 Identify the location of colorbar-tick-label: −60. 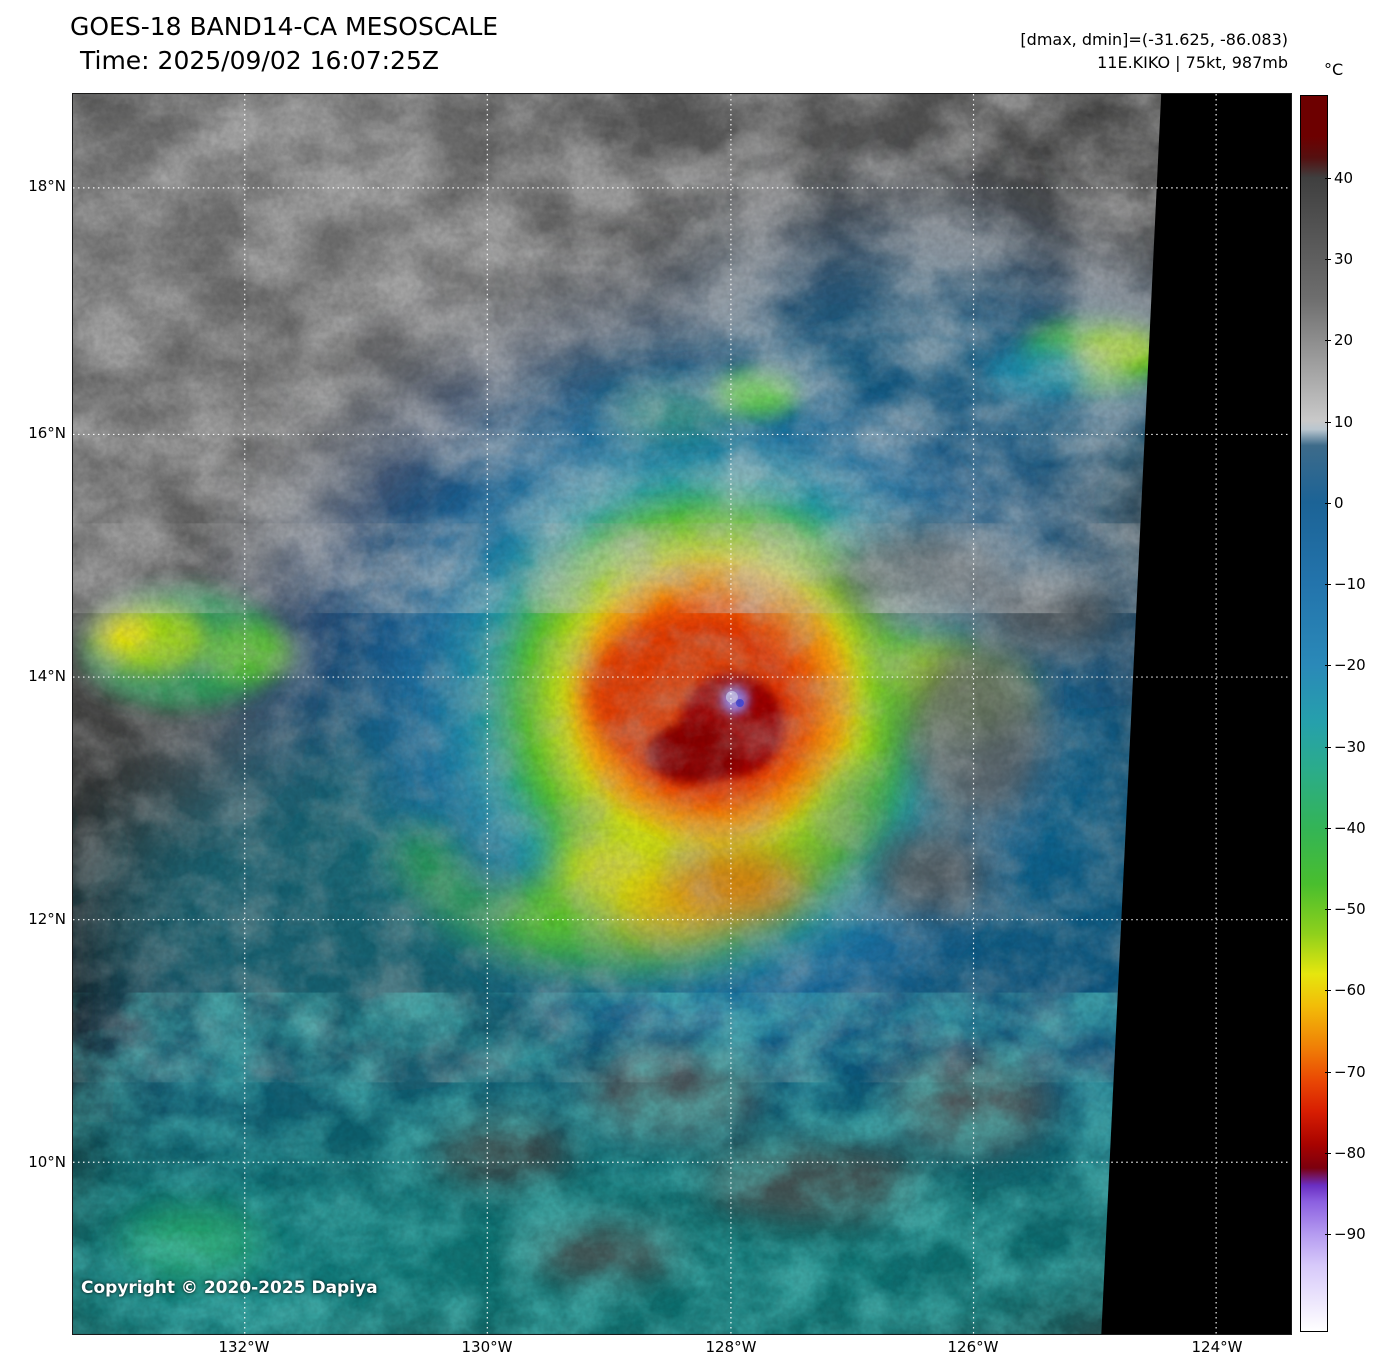
(1345, 990).